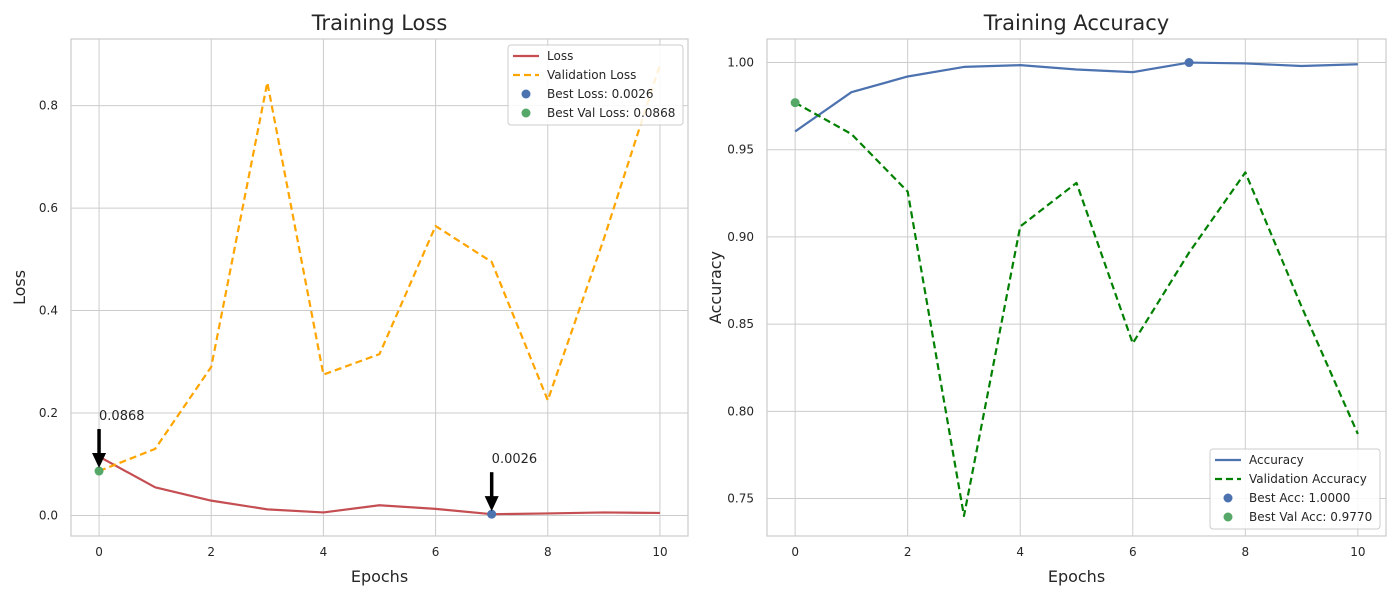  I want to click on legend-label: Validation Accuracy, so click(1308, 479).